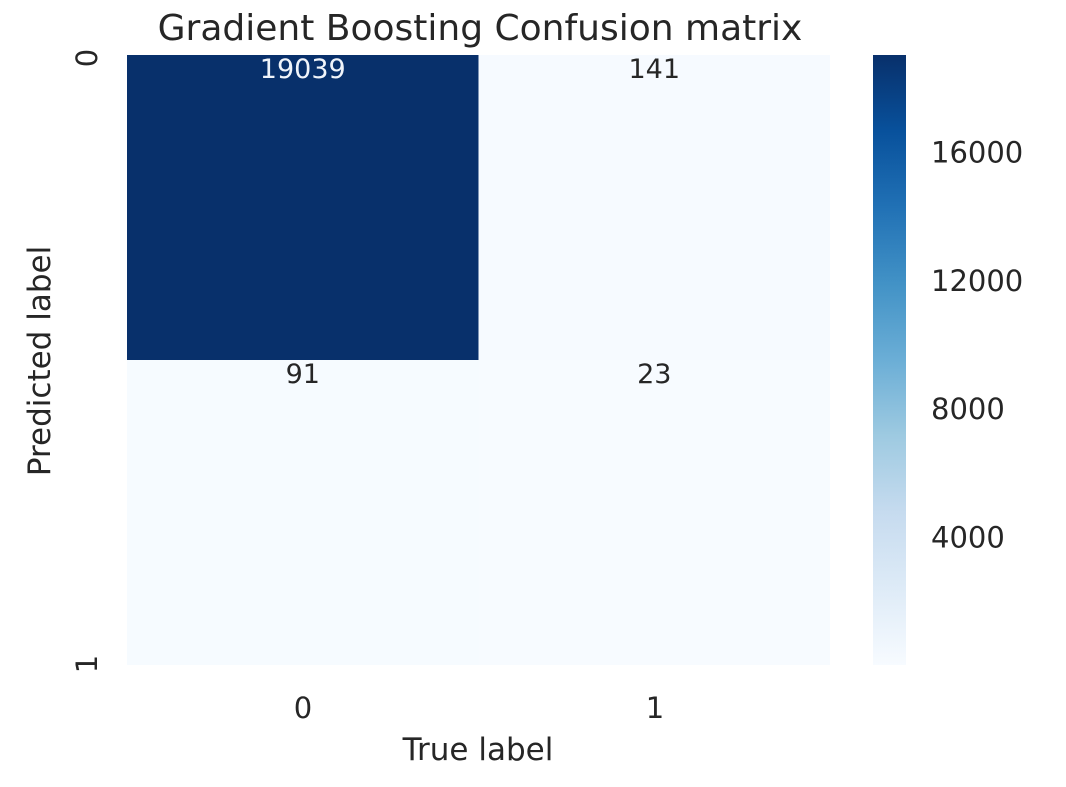 This screenshot has height=787, width=1066. What do you see at coordinates (889, 360) in the screenshot?
I see `colorbar` at bounding box center [889, 360].